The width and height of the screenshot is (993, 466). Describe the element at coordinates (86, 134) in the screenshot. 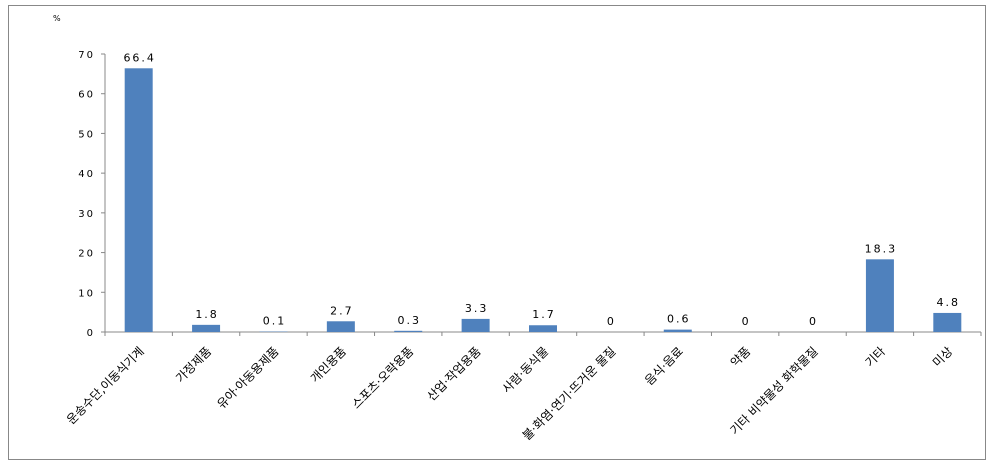

I see `y-tick-label: 50` at that location.